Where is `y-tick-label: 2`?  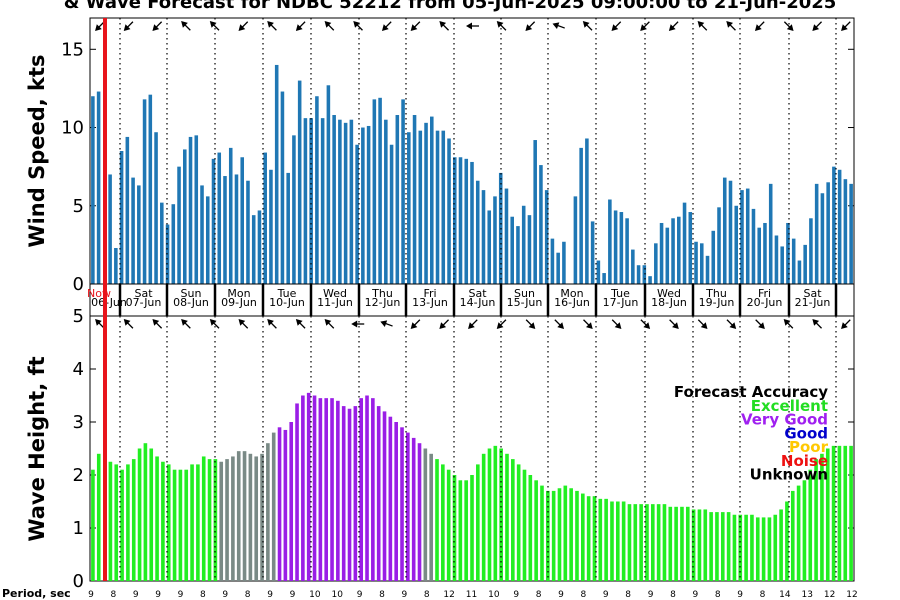
y-tick-label: 2 is located at coordinates (78, 475).